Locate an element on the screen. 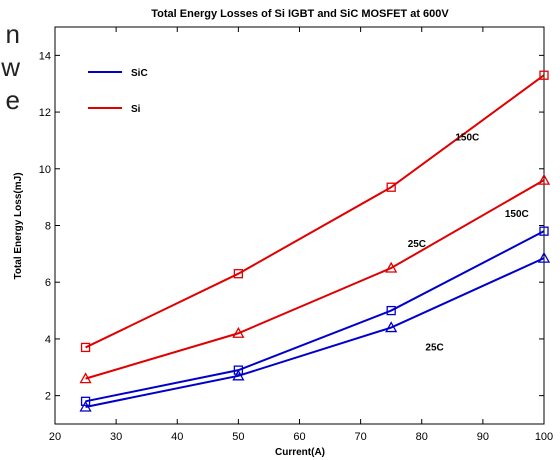 The image size is (560, 460). x-tick-label: 100 is located at coordinates (544, 437).